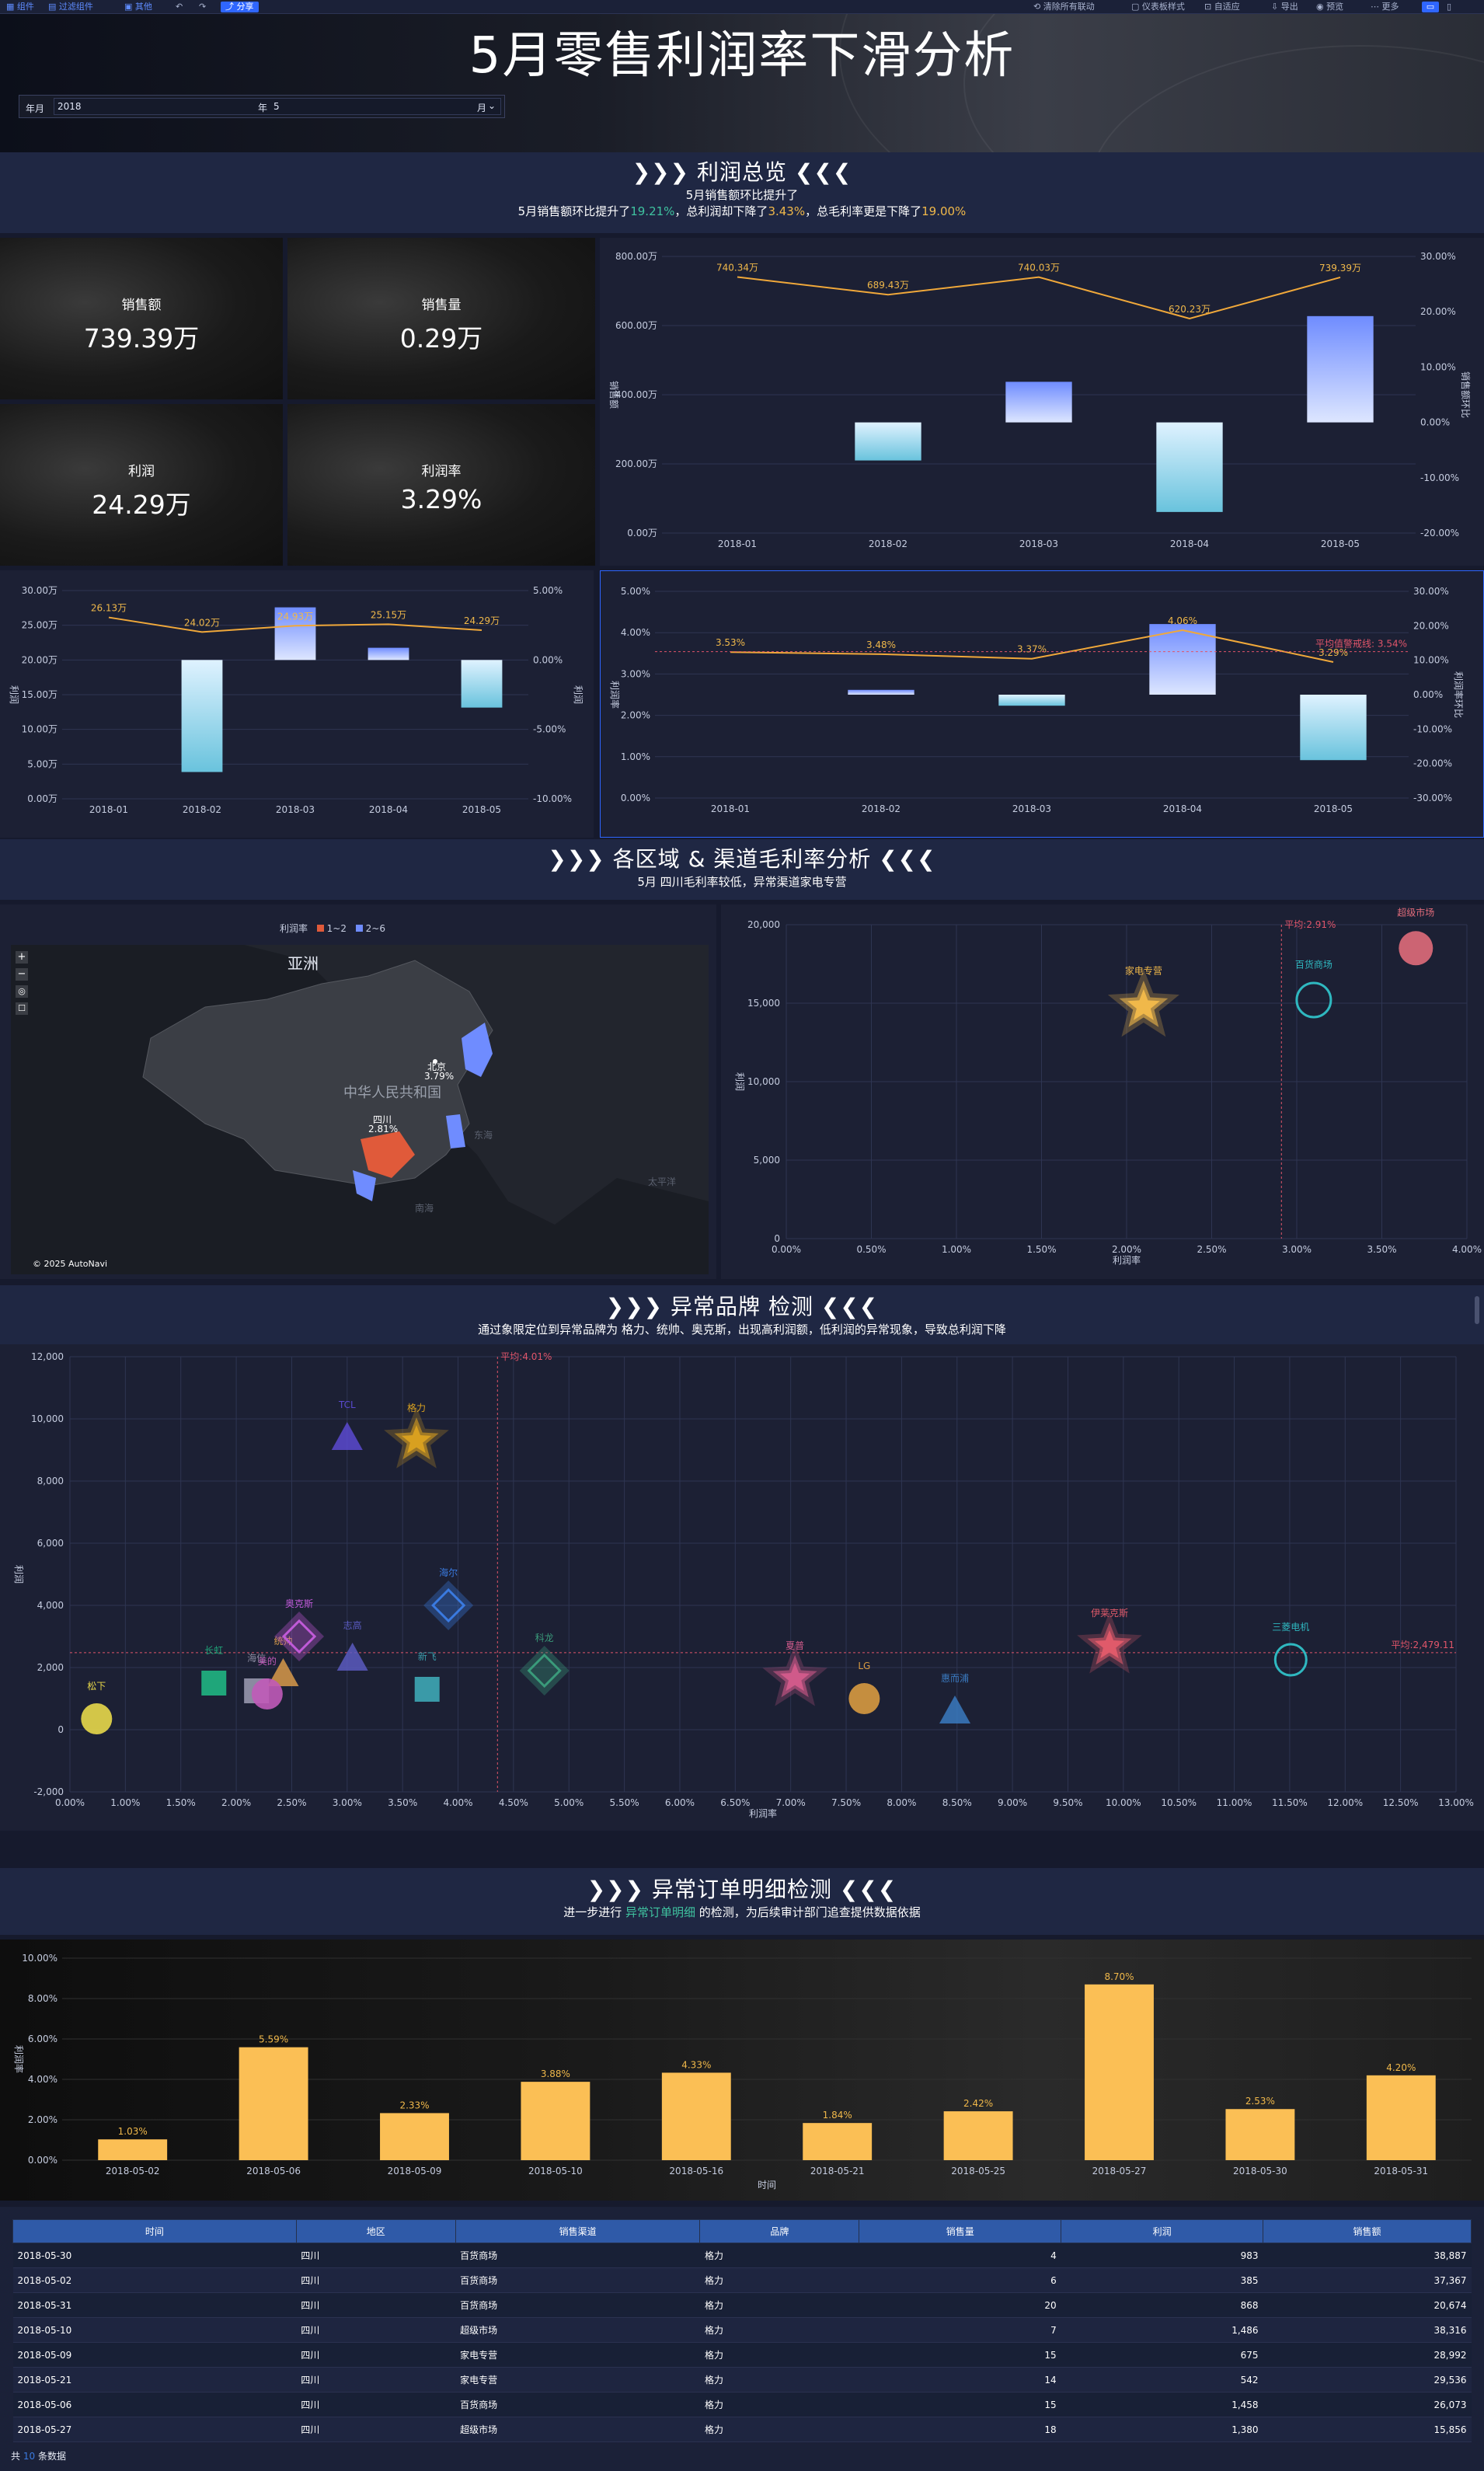  Describe the element at coordinates (1313, 964) in the screenshot. I see `point-label: 百货商场` at that location.